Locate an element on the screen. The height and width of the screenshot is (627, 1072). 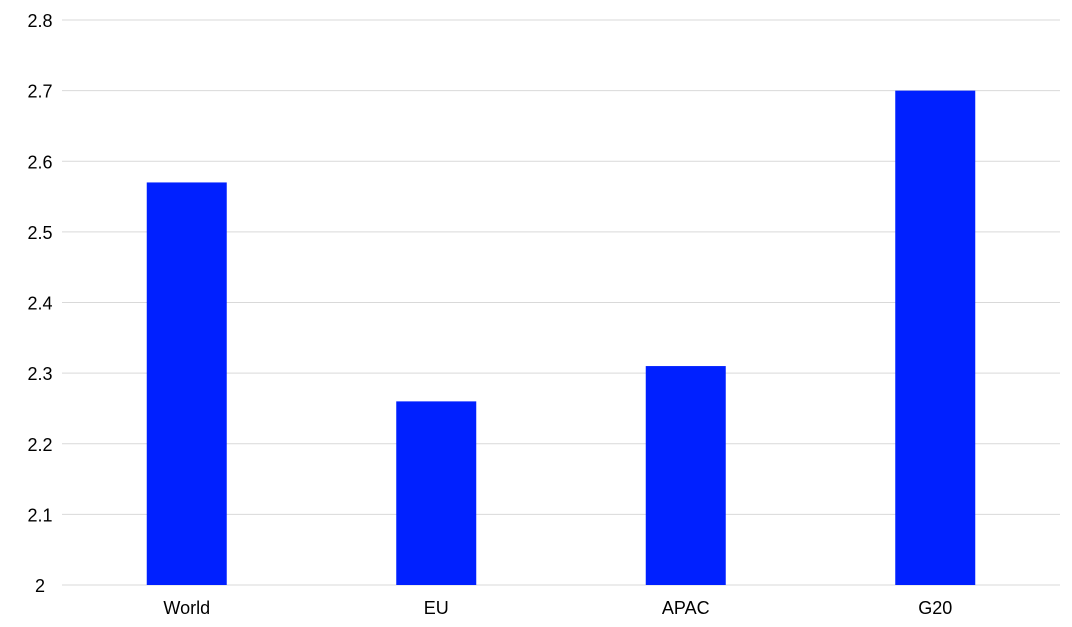
bar-eu is located at coordinates (436, 493).